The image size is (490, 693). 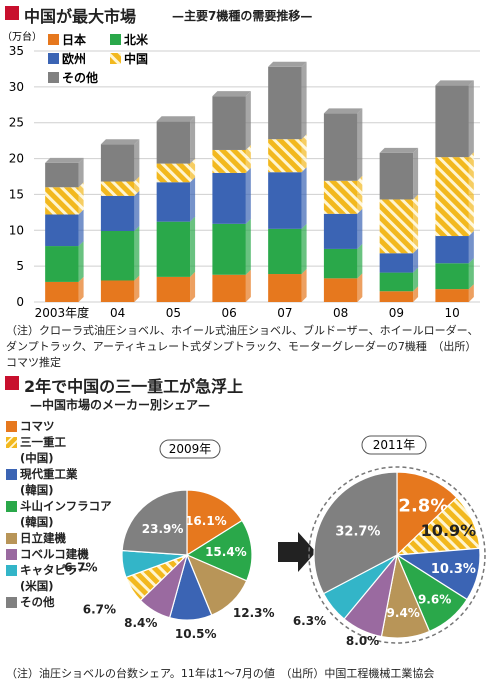 What do you see at coordinates (74, 58) in the screenshot?
I see `legend-label: 欧州` at bounding box center [74, 58].